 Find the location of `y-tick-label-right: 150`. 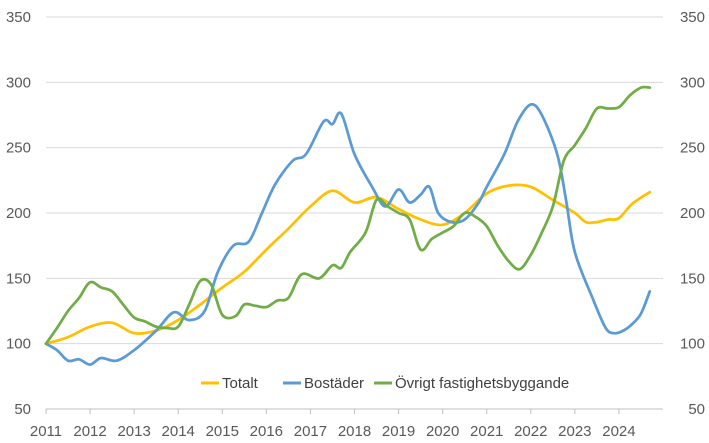

y-tick-label-right: 150 is located at coordinates (692, 278).